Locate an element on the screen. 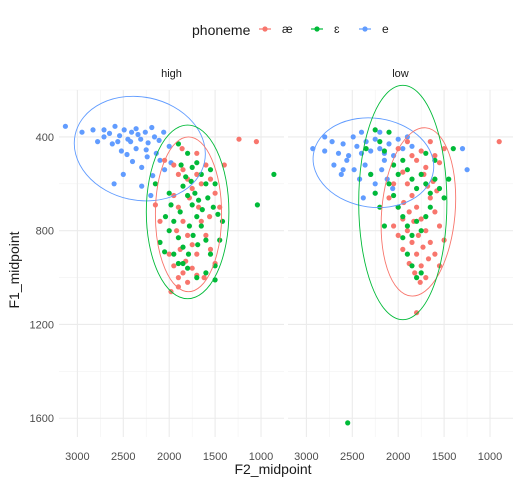 Image resolution: width=531 pixels, height=488 pixels. y-tick-label: 800 is located at coordinates (45, 232).